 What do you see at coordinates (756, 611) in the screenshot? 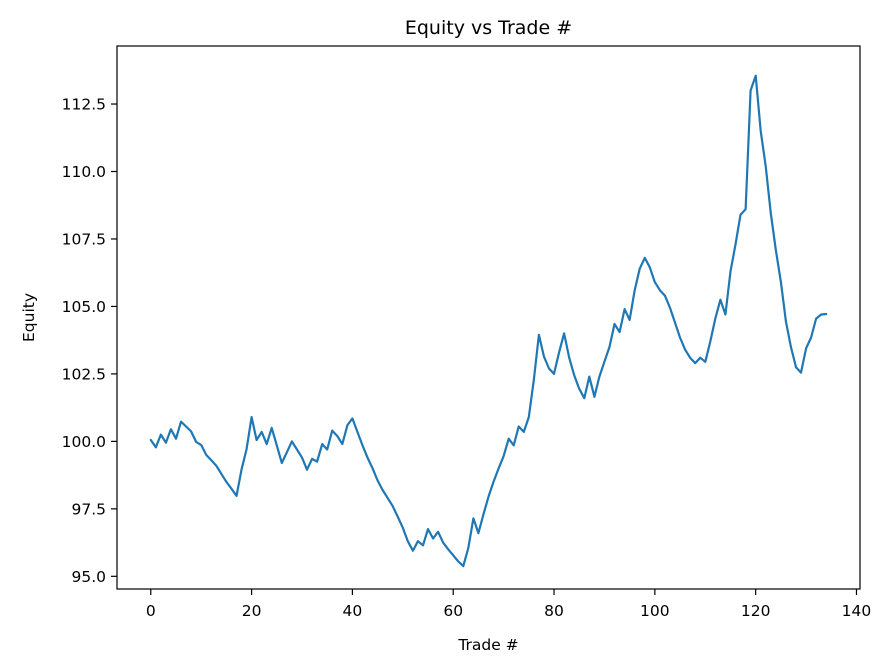
I see `x-tick-label: 120` at bounding box center [756, 611].